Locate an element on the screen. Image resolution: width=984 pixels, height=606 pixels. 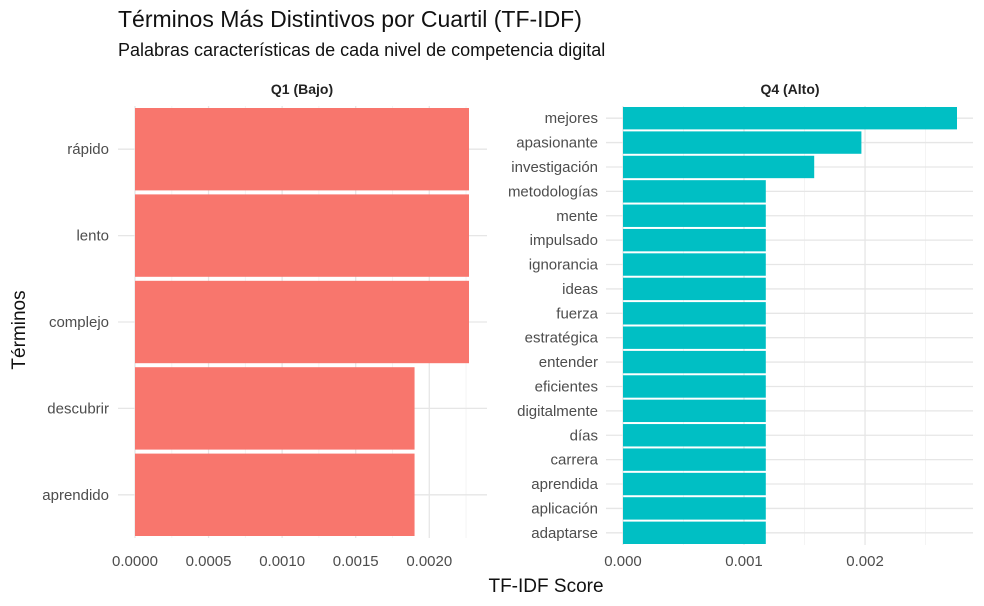
x-tick-label-q1: 0.0005 is located at coordinates (209, 561).